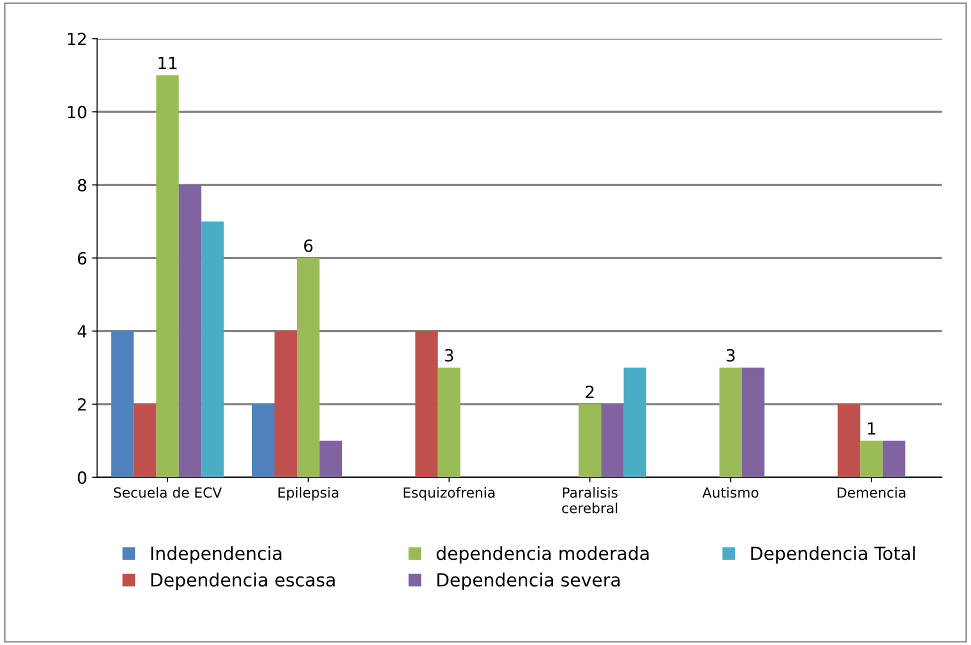  I want to click on y-tick-label: 10, so click(77, 112).